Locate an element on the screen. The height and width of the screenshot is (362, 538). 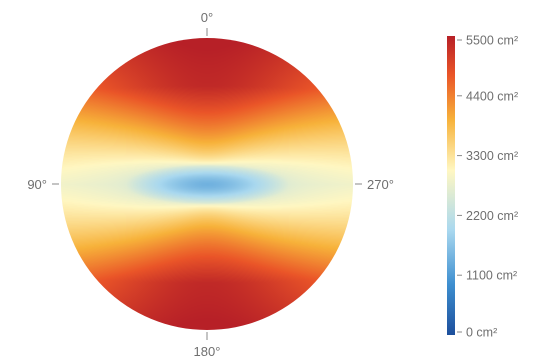
colorbar-label-5: 5500 cm² is located at coordinates (492, 41).